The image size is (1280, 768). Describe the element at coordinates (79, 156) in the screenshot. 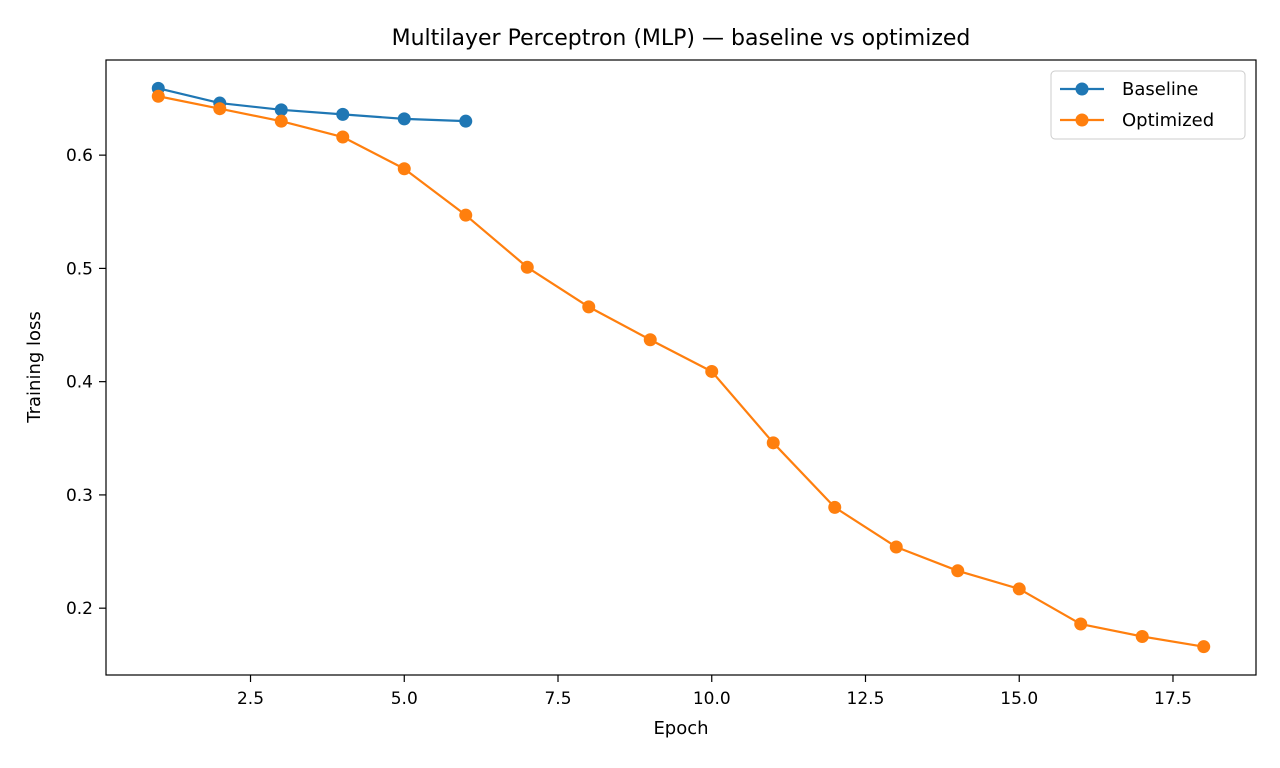

I see `y-tick-label: 0.6` at that location.